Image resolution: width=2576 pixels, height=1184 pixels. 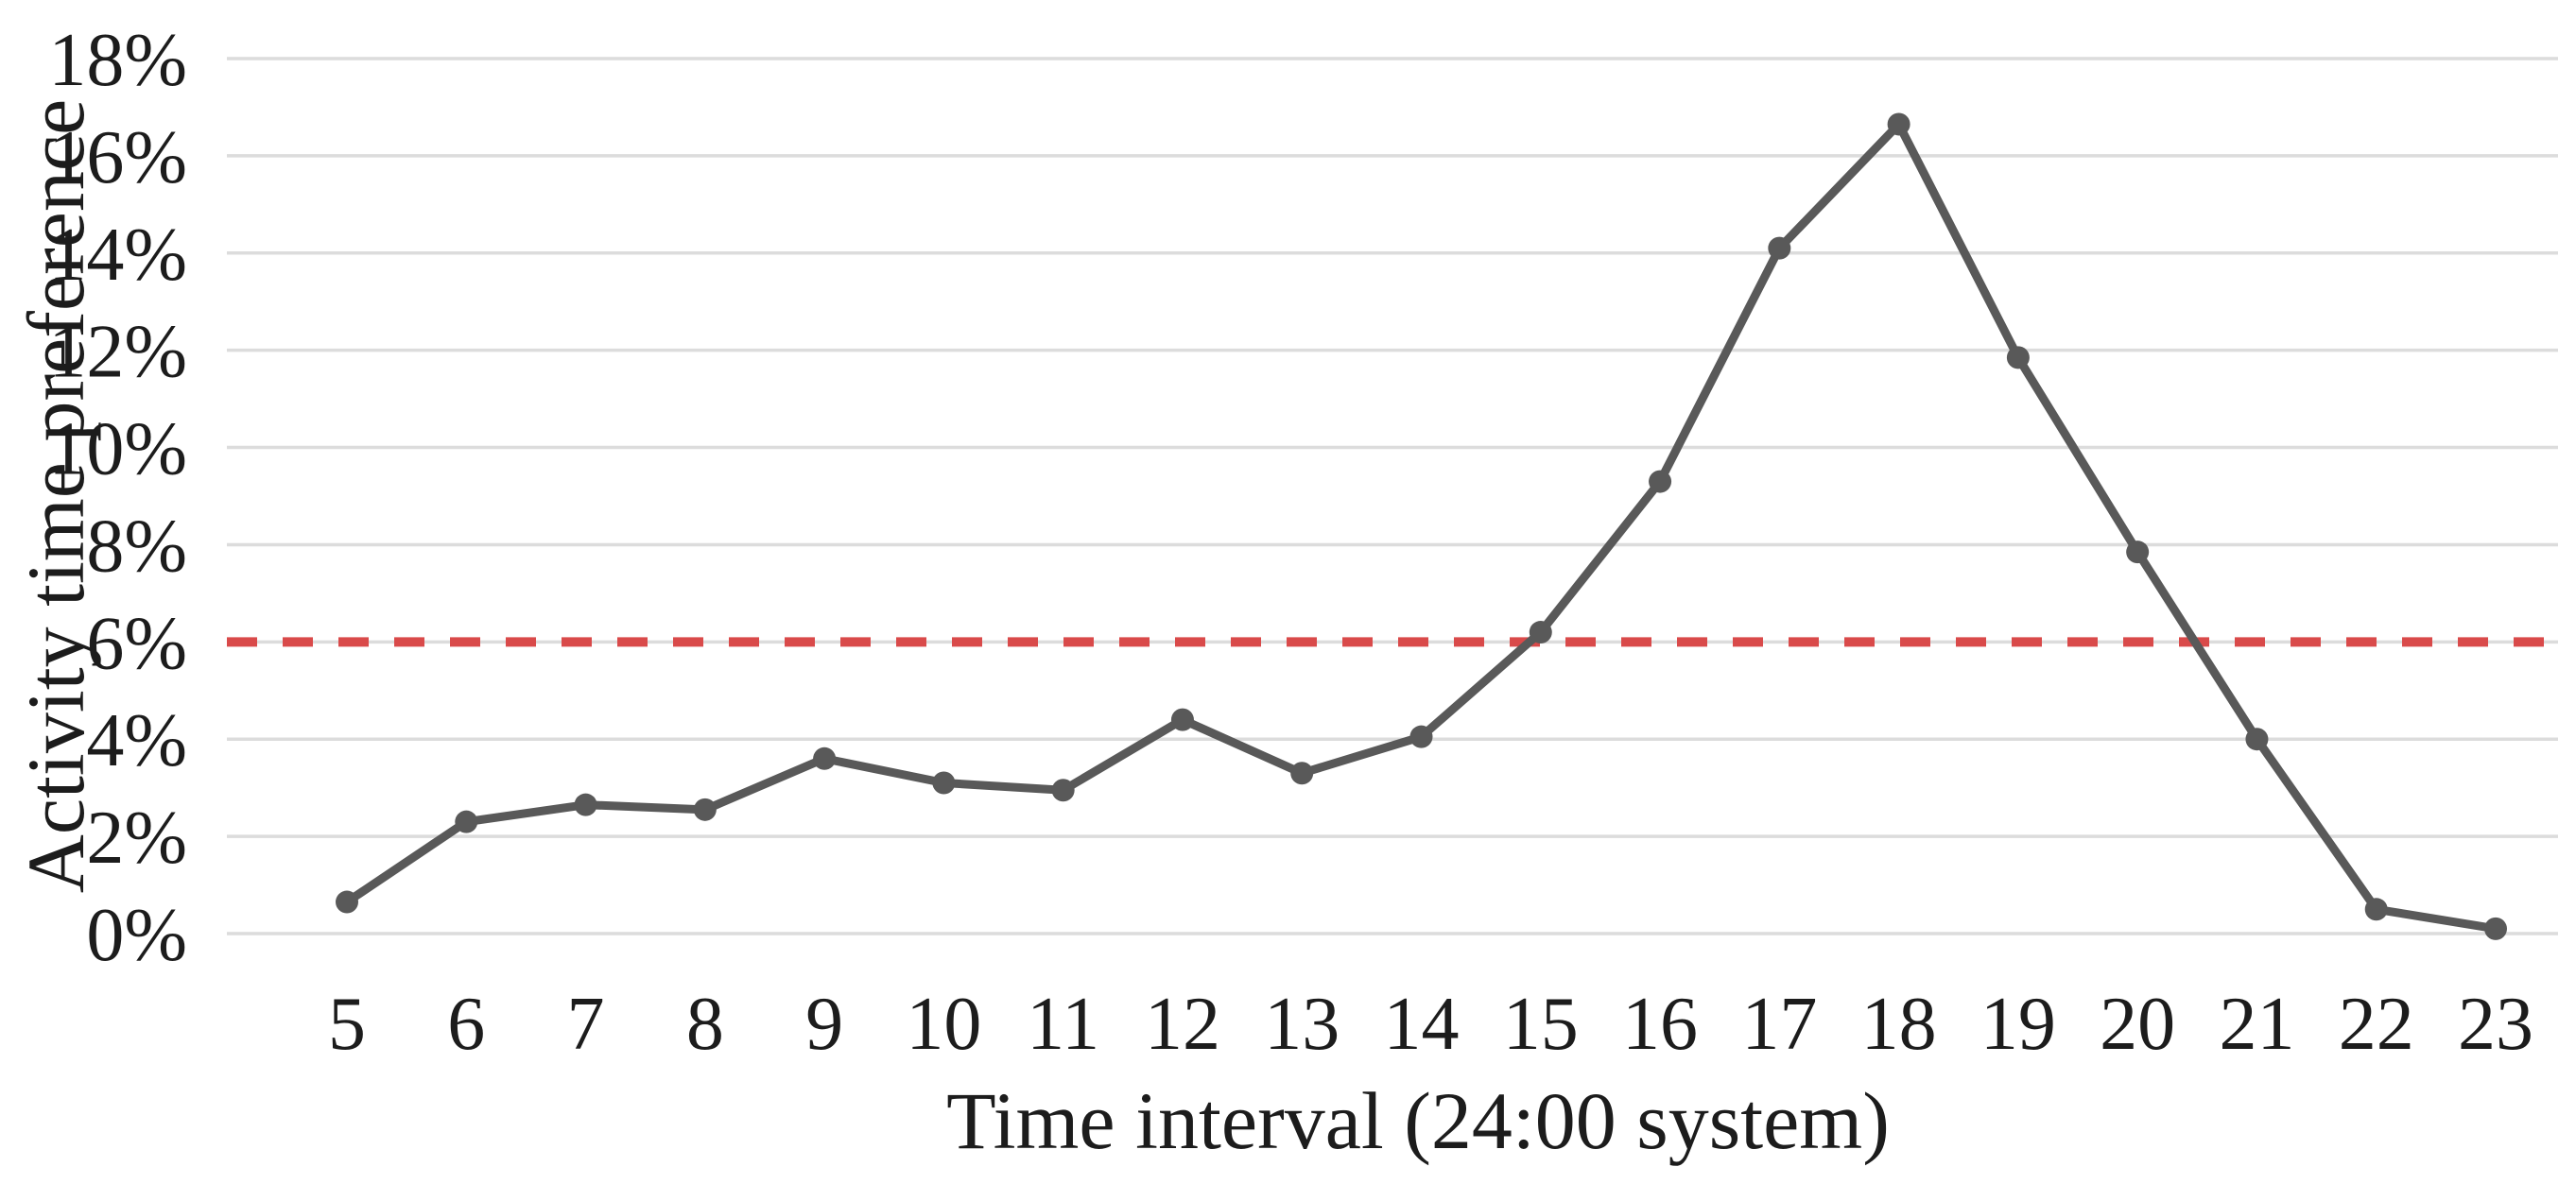 I want to click on x-tick-label: 11, so click(x=1063, y=1024).